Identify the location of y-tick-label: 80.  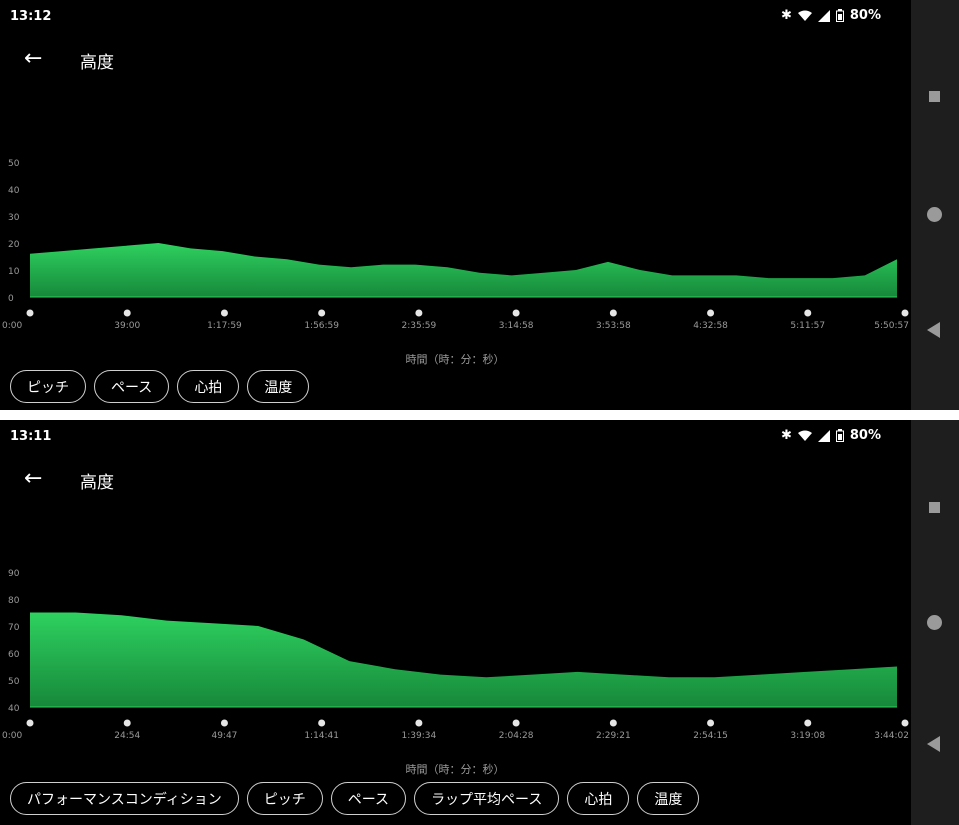
(14, 601).